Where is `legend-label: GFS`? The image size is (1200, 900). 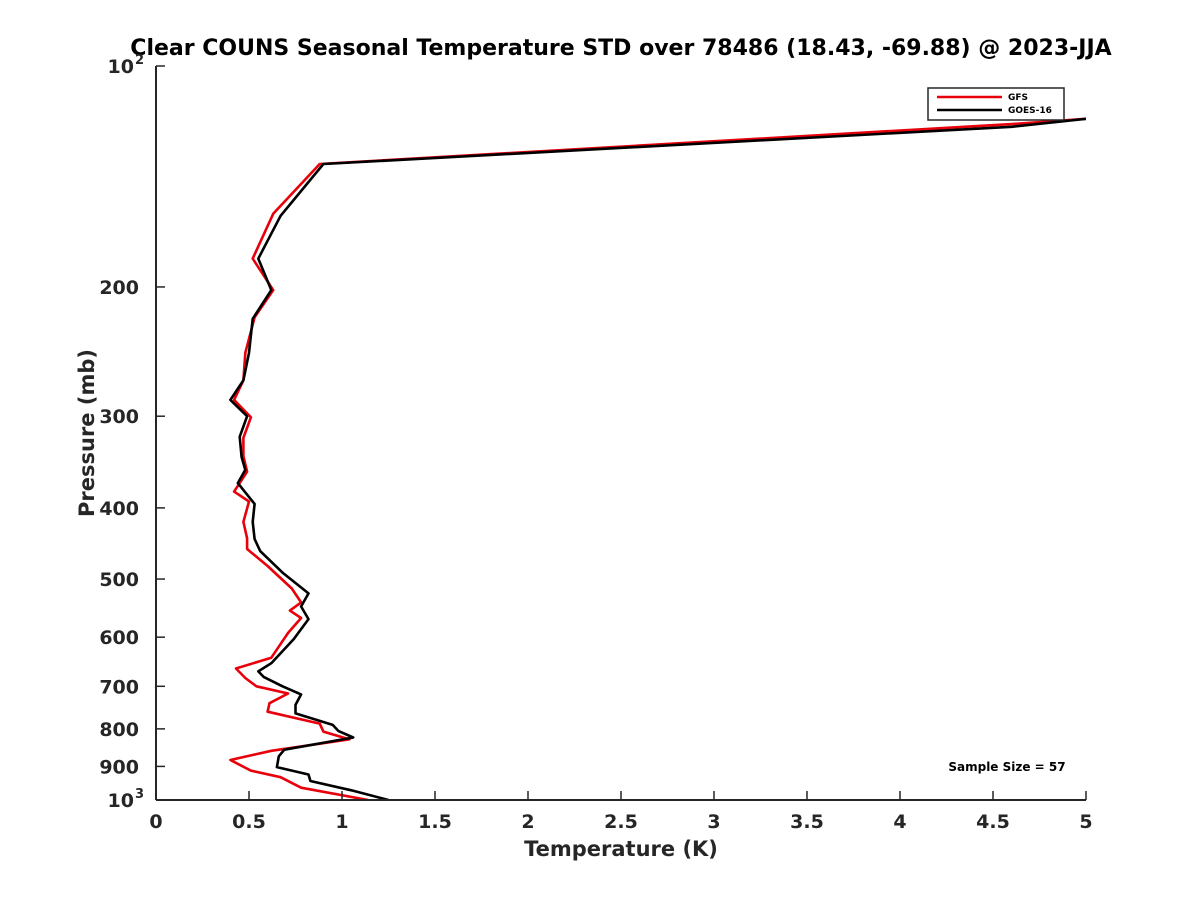 legend-label: GFS is located at coordinates (1018, 98).